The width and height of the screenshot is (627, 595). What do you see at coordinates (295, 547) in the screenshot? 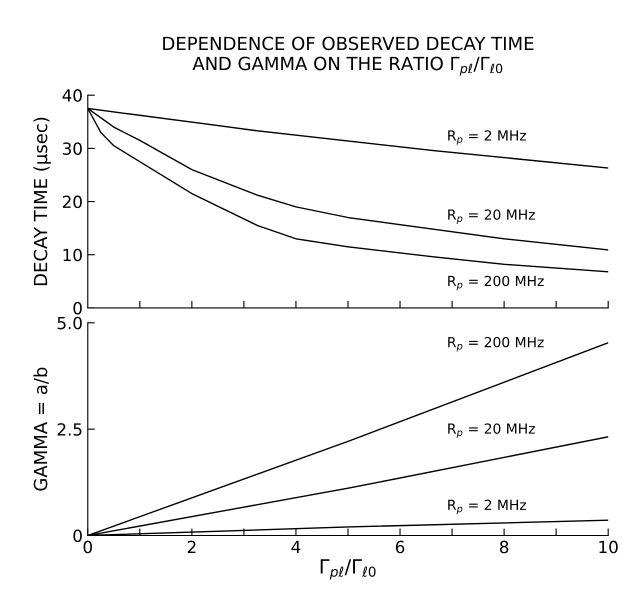
I see `x-tick-label: 4` at bounding box center [295, 547].